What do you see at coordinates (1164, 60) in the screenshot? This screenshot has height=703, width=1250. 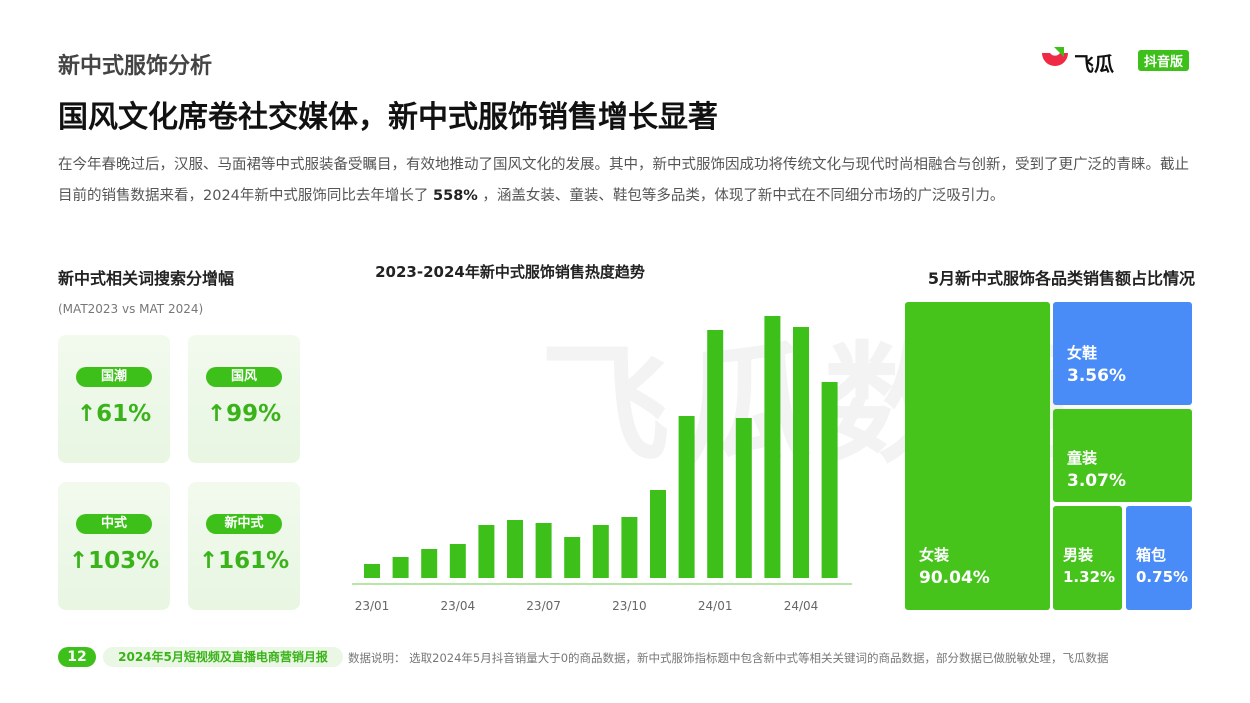 I see `logo-badge: 抖音版` at bounding box center [1164, 60].